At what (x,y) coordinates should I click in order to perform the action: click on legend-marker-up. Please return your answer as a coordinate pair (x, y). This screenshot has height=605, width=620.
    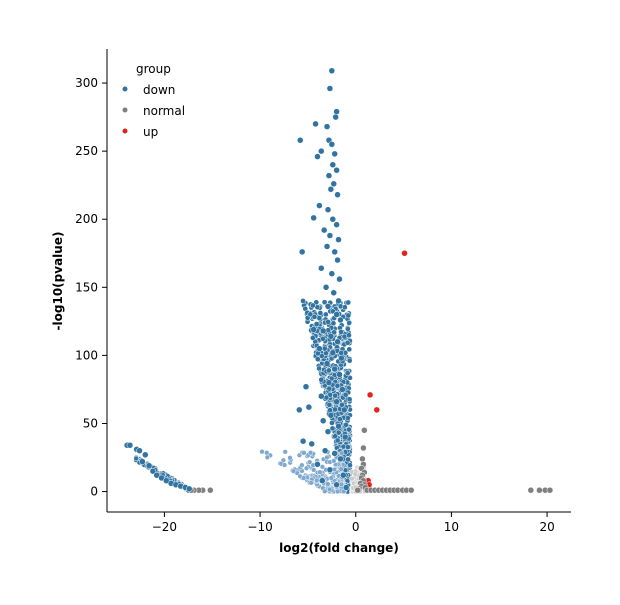
    Looking at the image, I should click on (125, 131).